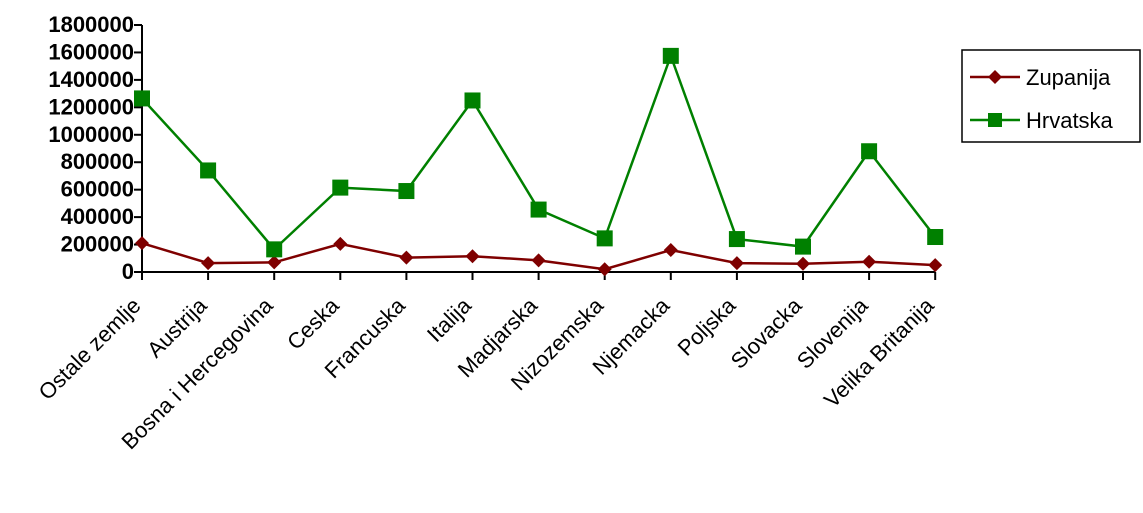  Describe the element at coordinates (91, 51) in the screenshot. I see `y-tick-label: 1600000` at that location.